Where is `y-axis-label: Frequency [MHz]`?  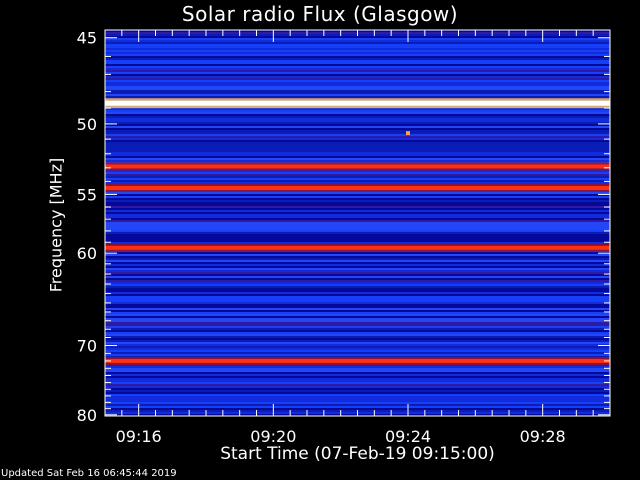 y-axis-label: Frequency [MHz] is located at coordinates (56, 225).